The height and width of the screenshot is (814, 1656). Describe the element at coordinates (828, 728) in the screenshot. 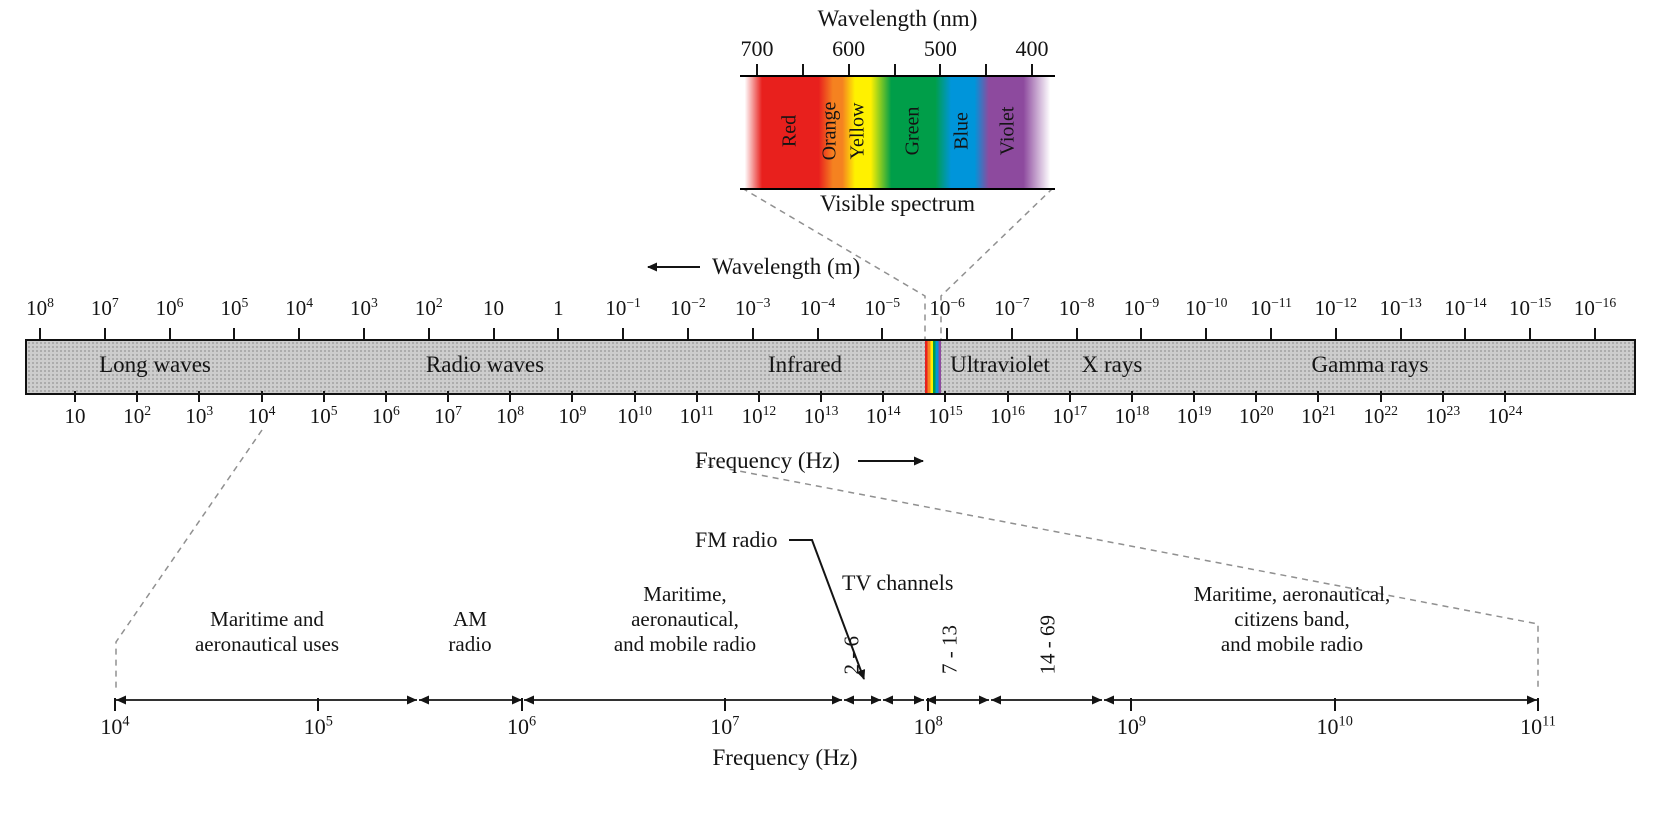

I see `detail-axis-labels: 10⁴ 10⁵ 10⁶ 10⁷ 10⁸ 10⁹ 10¹⁰ 10¹¹` at that location.